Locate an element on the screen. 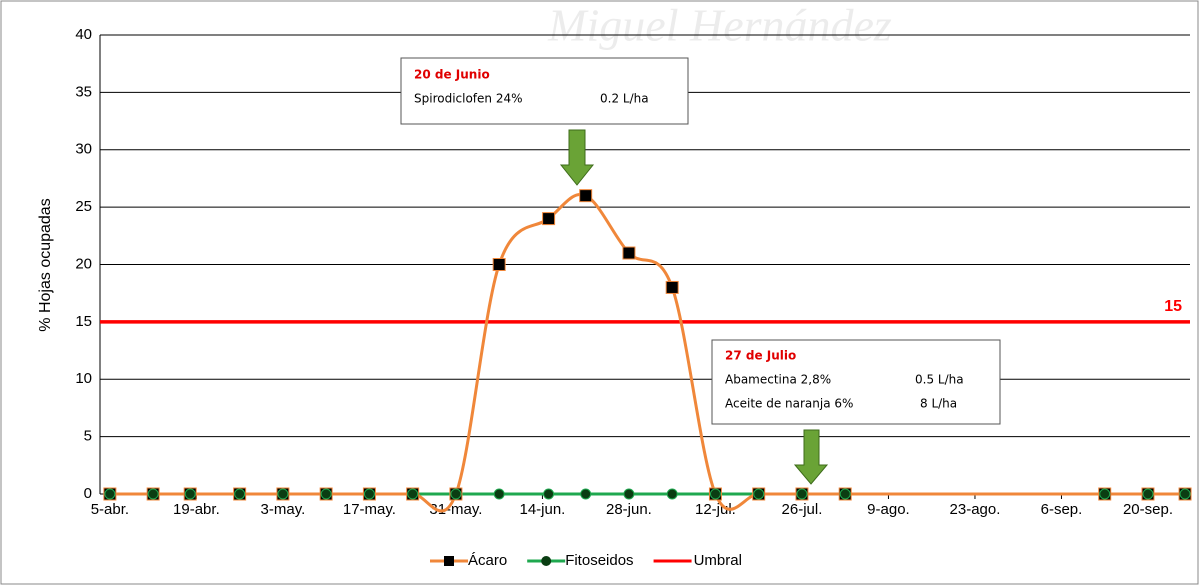 This screenshot has height=586, width=1200. legend-label: Ácaro is located at coordinates (487, 560).